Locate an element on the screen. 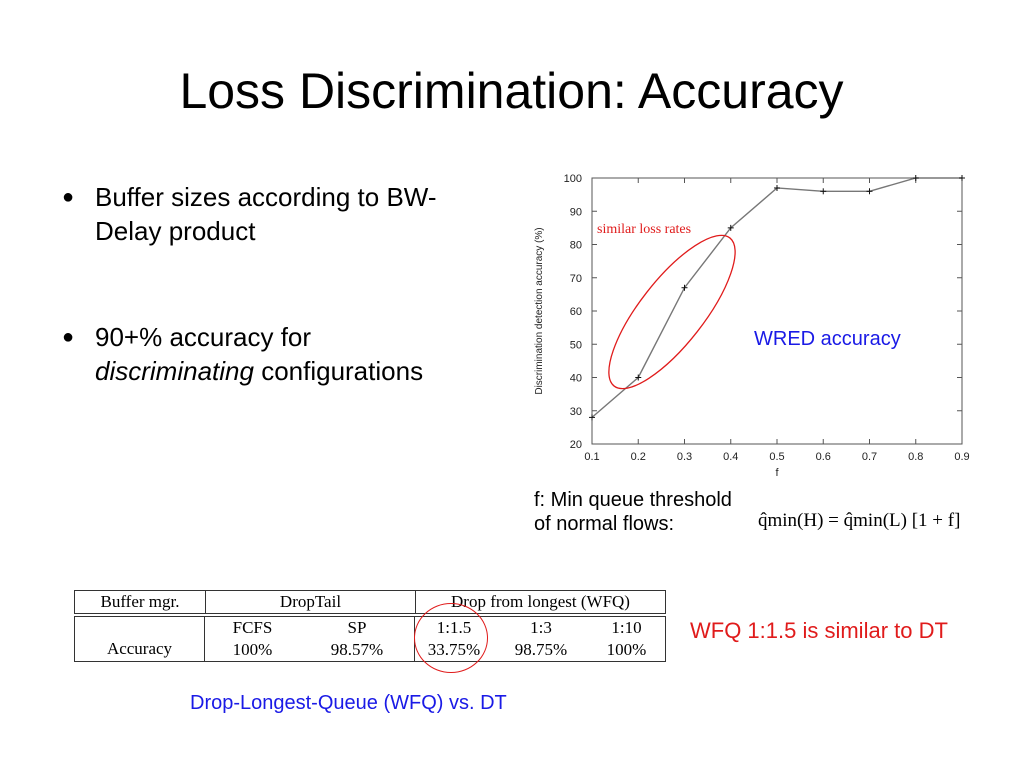 This screenshot has height=767, width=1023. x-tick-label: 0.6 is located at coordinates (823, 457).